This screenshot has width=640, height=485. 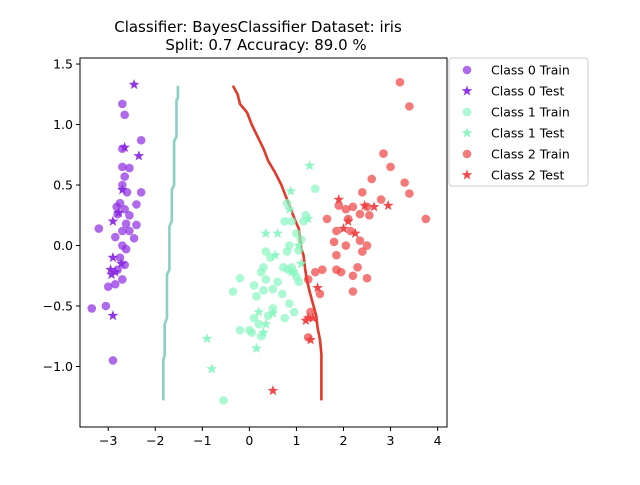 I want to click on series-class-2-test, so click(x=330, y=294).